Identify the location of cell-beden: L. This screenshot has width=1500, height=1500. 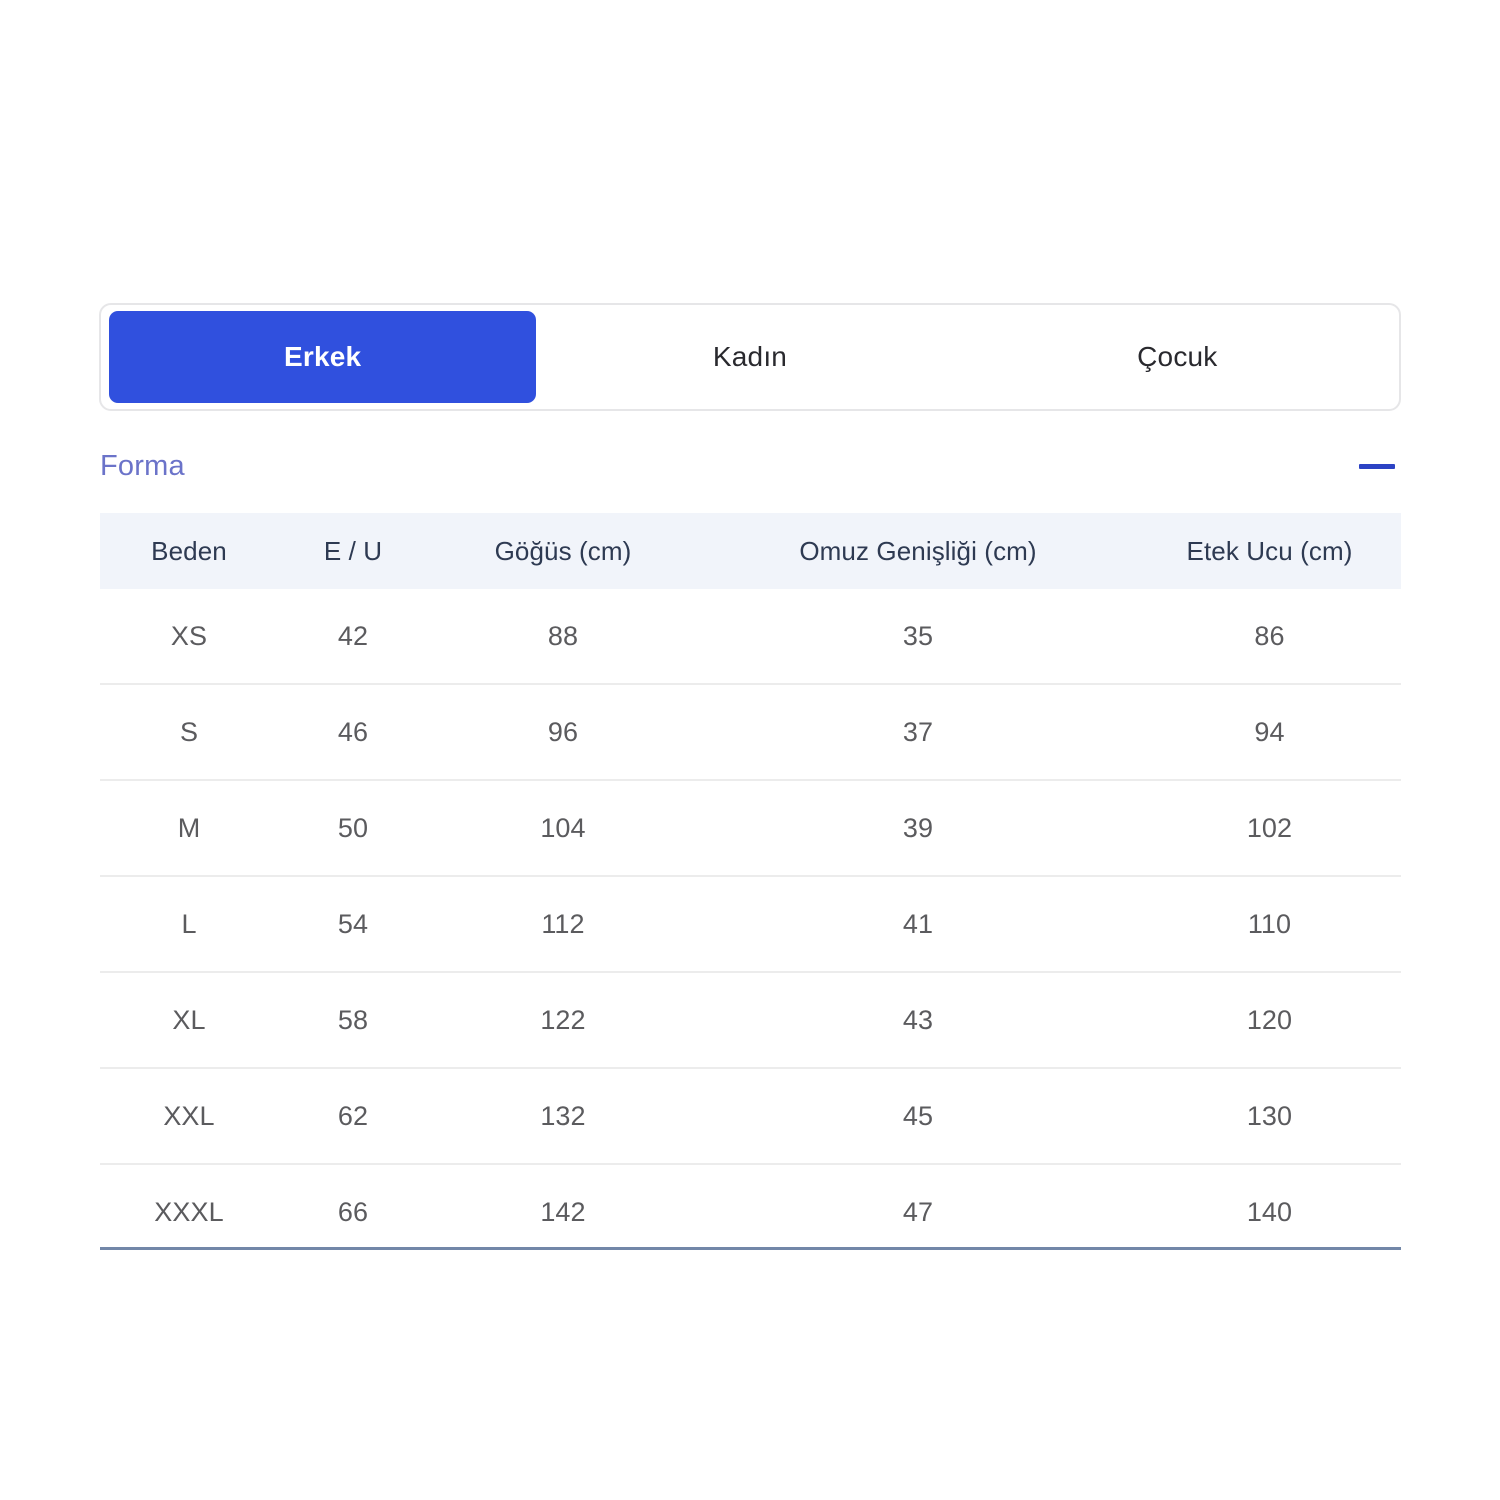
(189, 924).